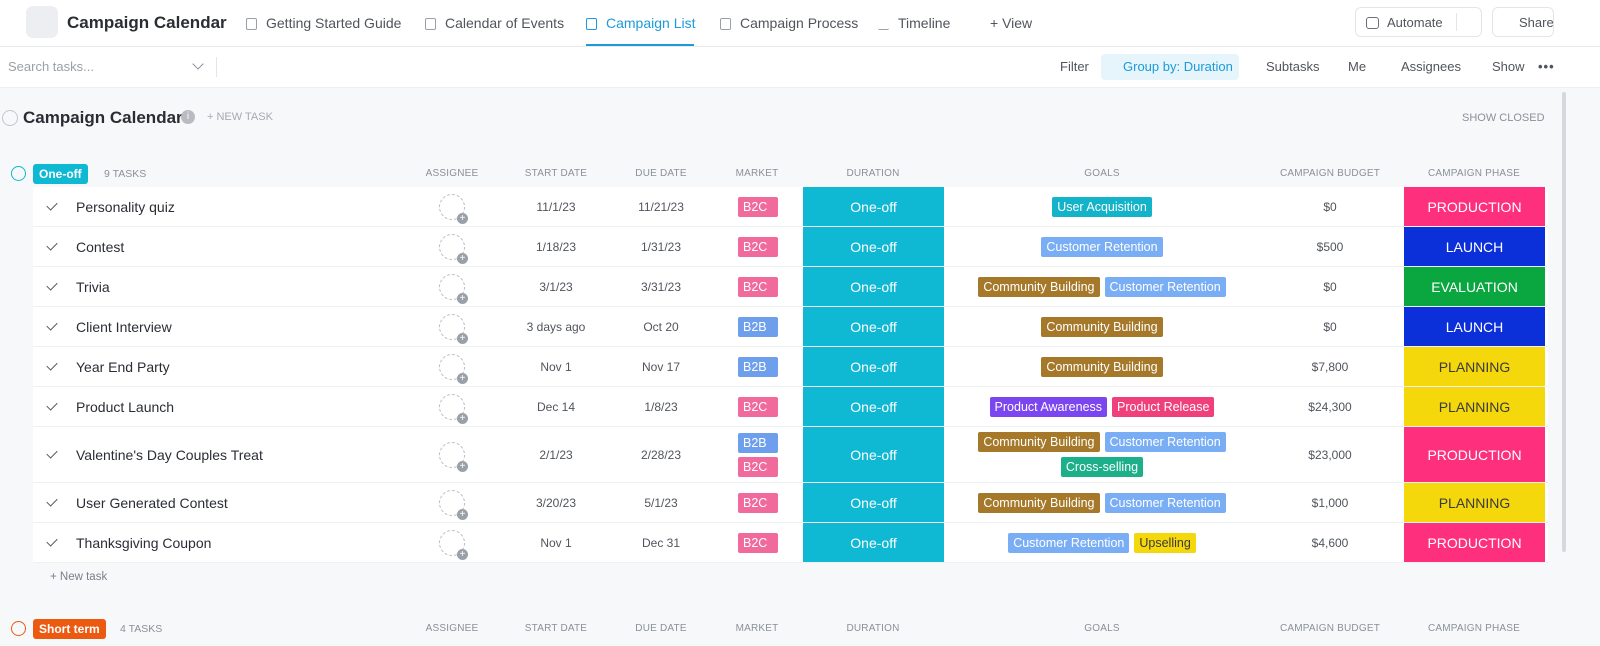 This screenshot has height=646, width=1600. I want to click on task-name: Year End Party, so click(123, 366).